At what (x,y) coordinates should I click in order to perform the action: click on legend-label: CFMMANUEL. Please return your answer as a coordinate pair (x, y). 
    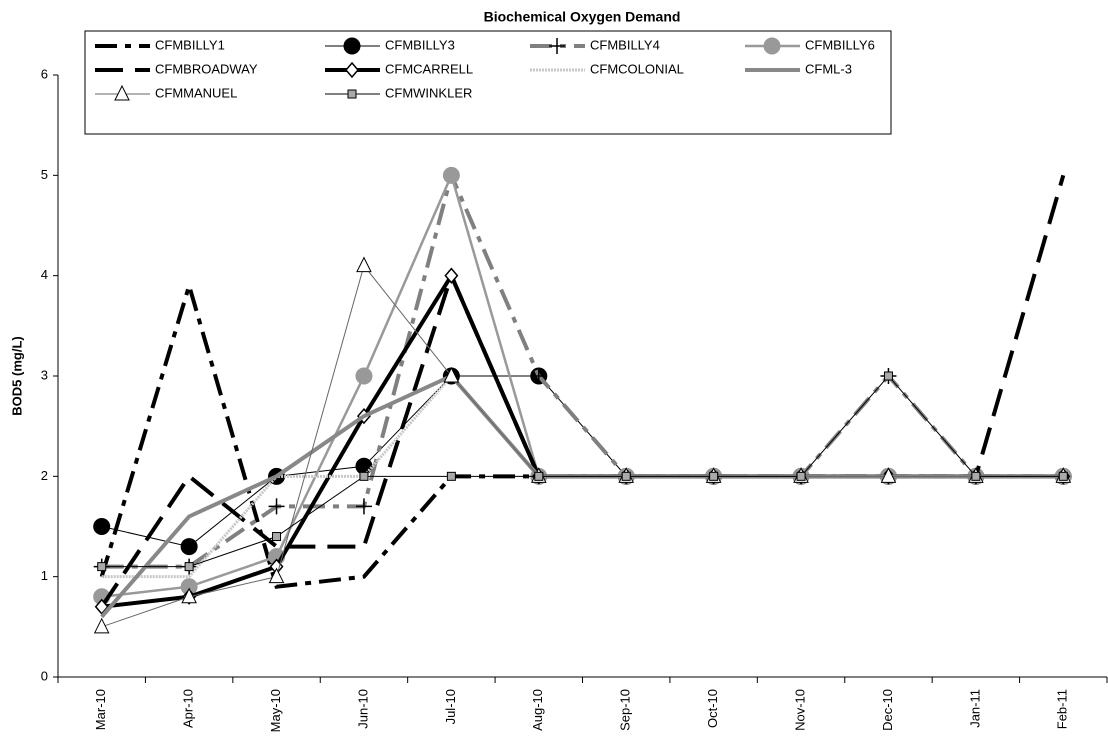
    Looking at the image, I should click on (196, 92).